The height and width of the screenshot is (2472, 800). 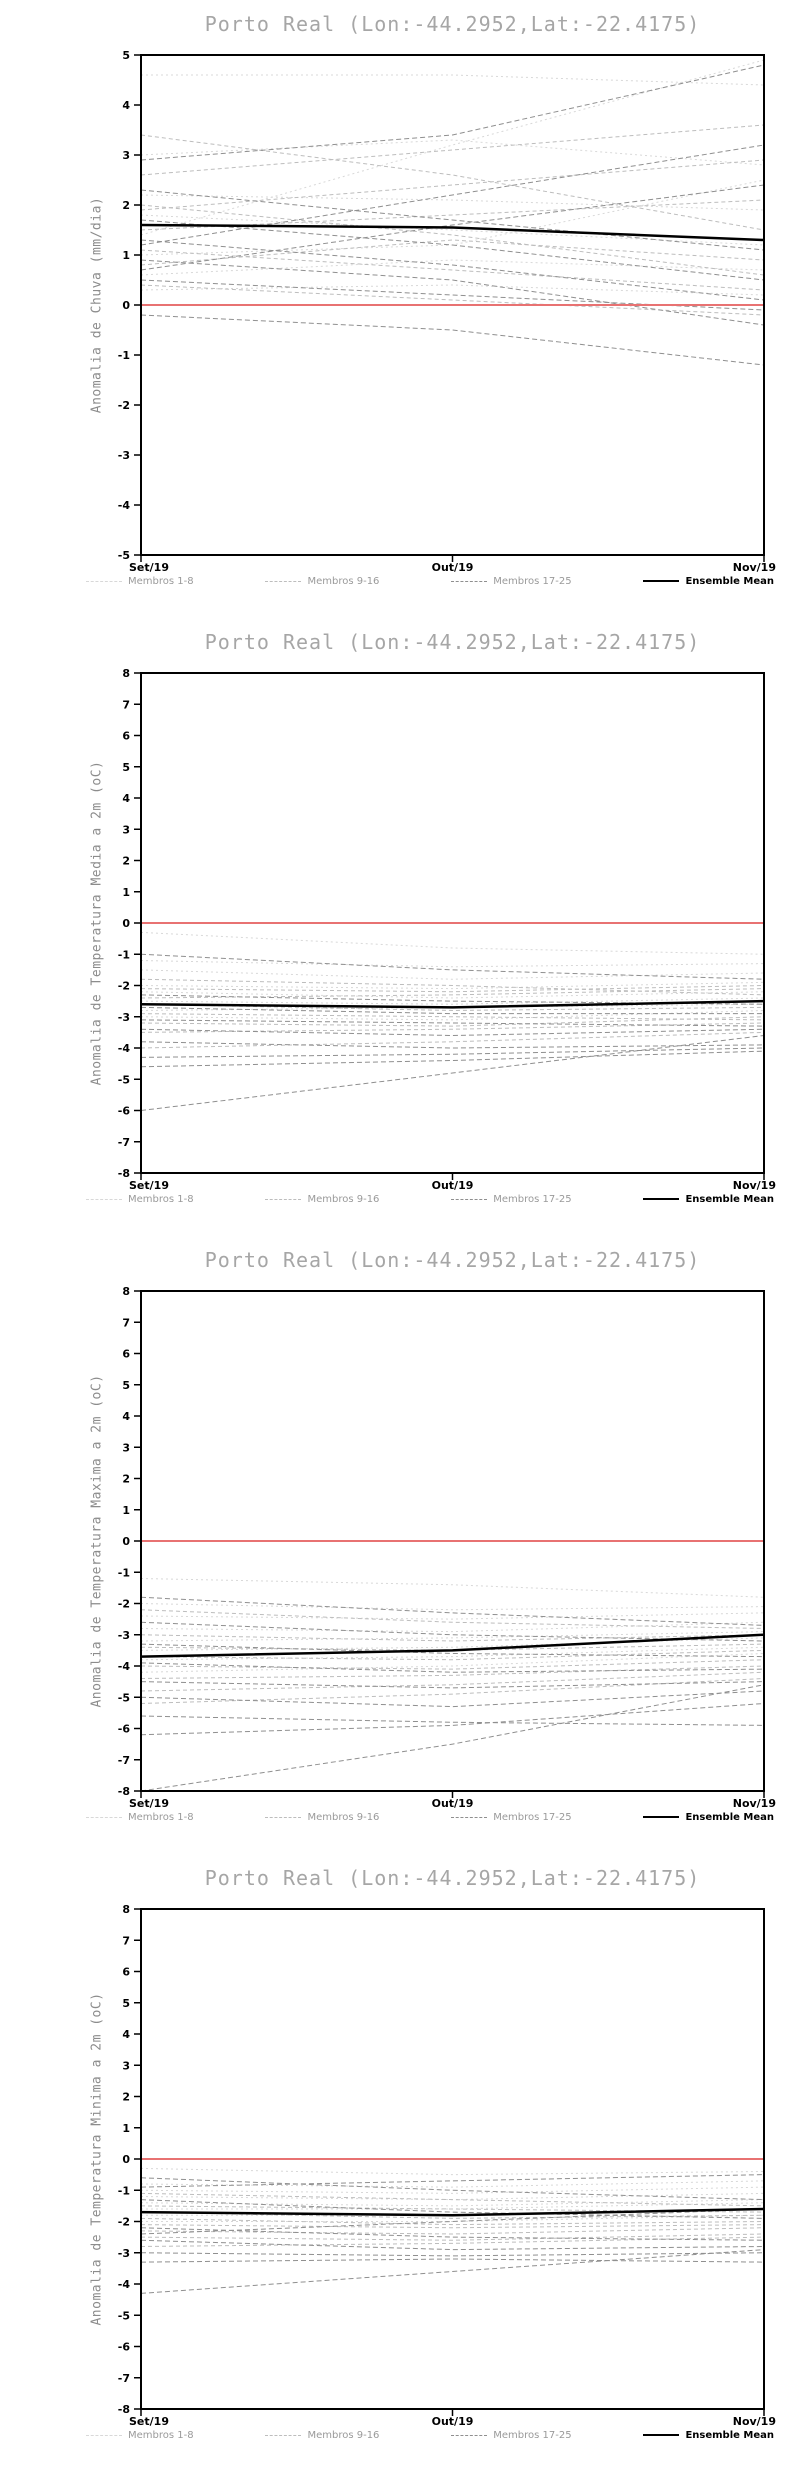 I want to click on legend-item-ensemble-mean: Ensemble Mean, so click(x=708, y=1199).